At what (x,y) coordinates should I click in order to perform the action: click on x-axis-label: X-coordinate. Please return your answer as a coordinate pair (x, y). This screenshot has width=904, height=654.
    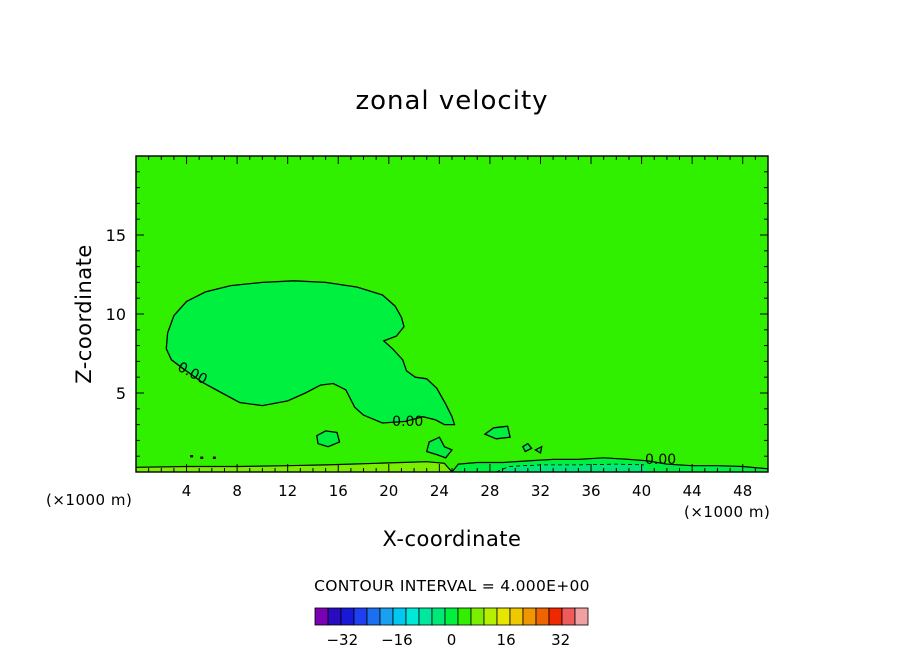
    Looking at the image, I should click on (452, 539).